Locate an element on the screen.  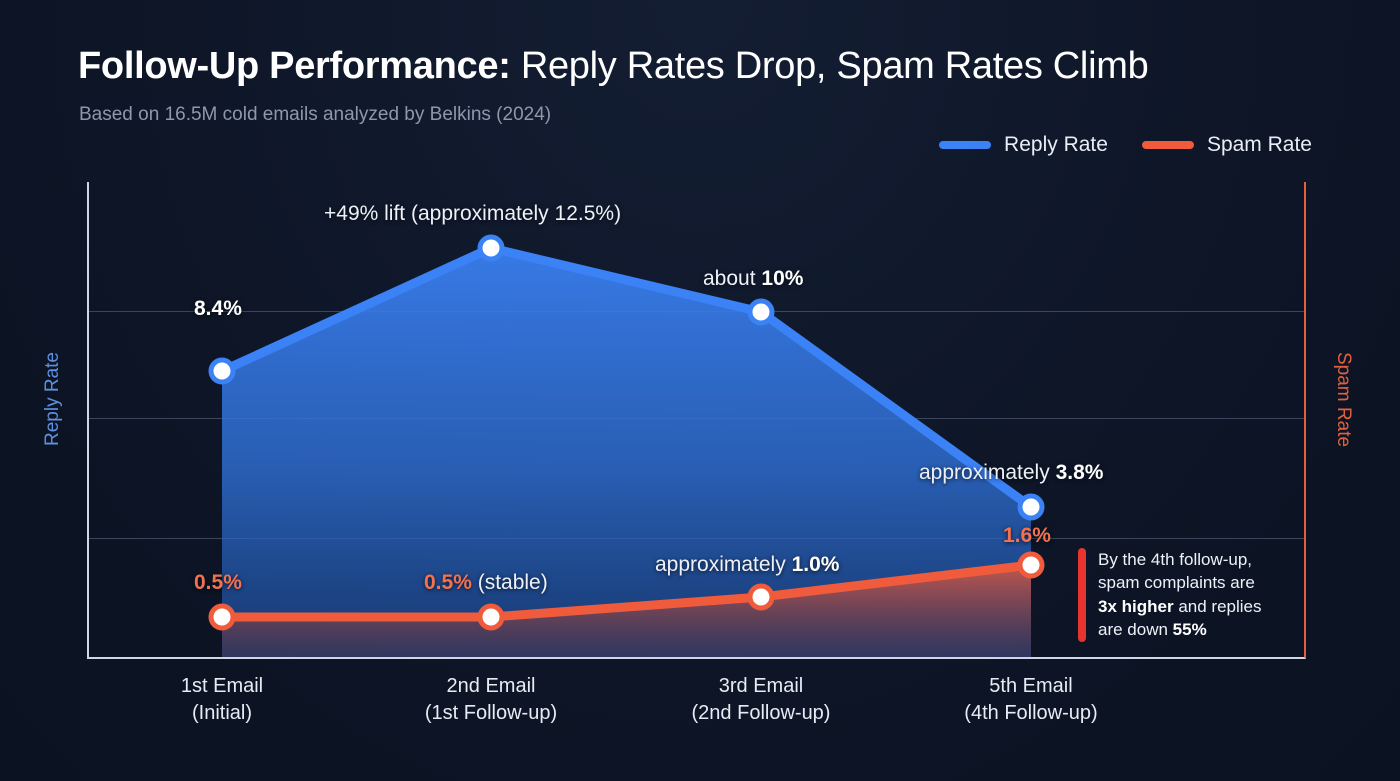
annotation-spam-2-value: 0.5% is located at coordinates (448, 582).